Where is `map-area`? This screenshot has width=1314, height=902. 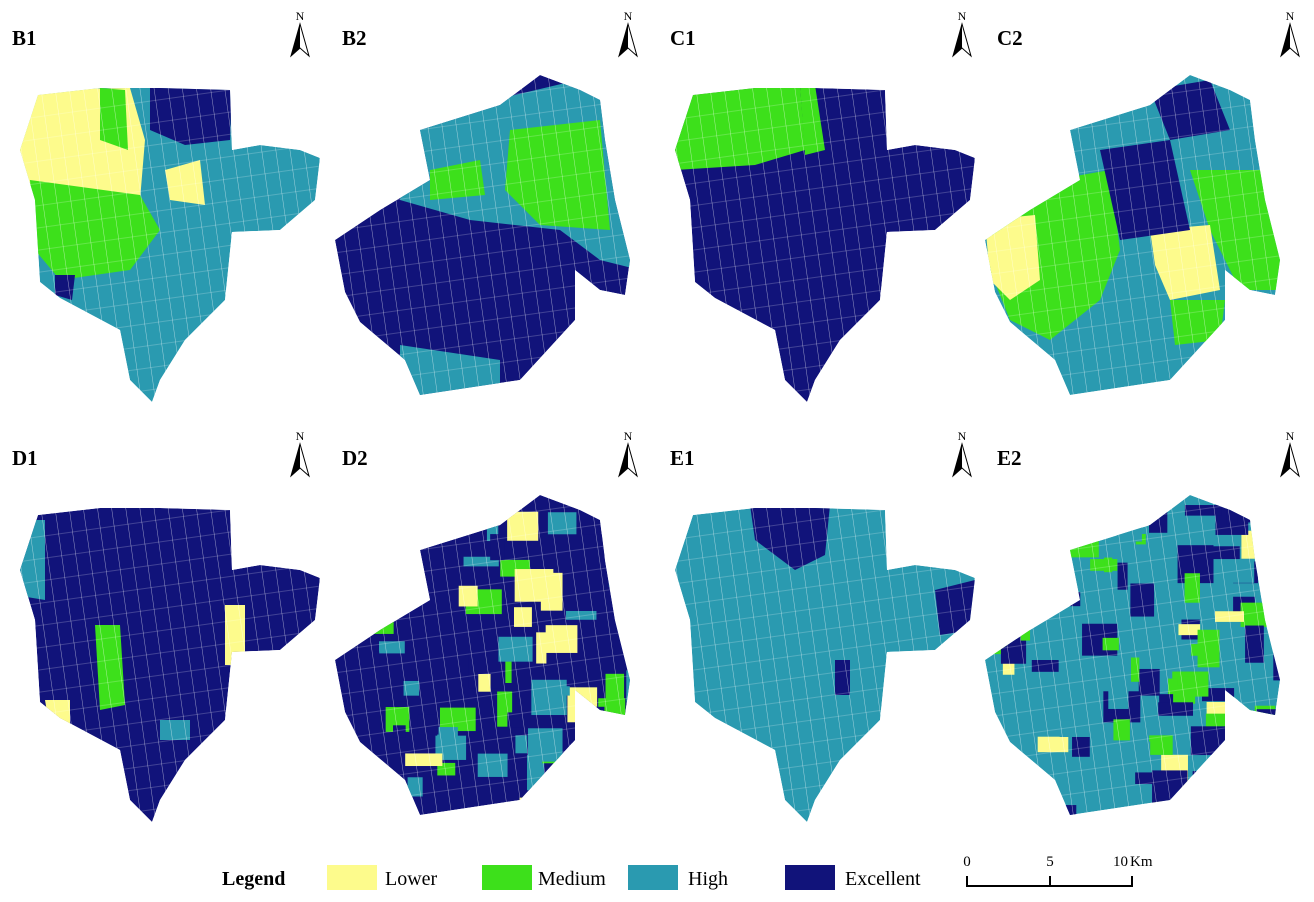
map-area is located at coordinates (1132, 235).